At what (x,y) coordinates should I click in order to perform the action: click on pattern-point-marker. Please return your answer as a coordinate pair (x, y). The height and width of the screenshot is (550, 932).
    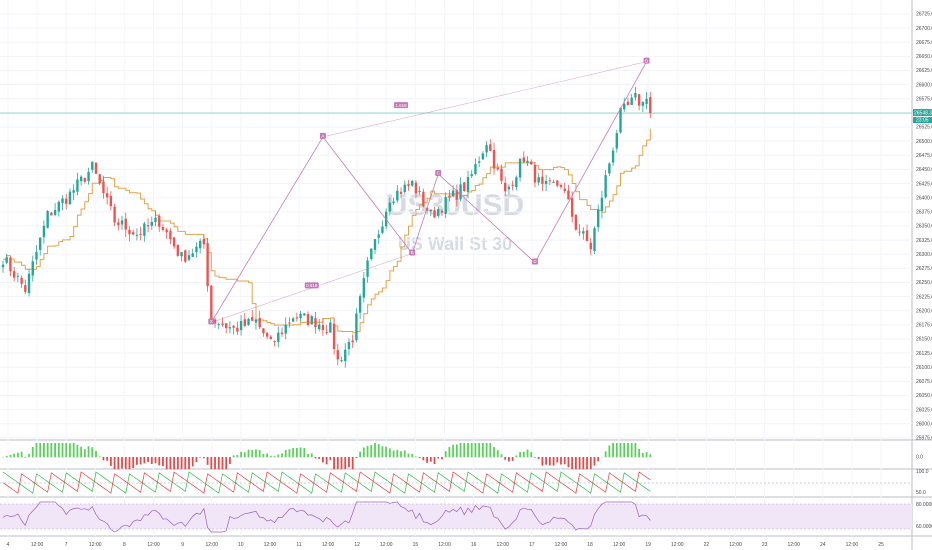
    Looking at the image, I should click on (211, 321).